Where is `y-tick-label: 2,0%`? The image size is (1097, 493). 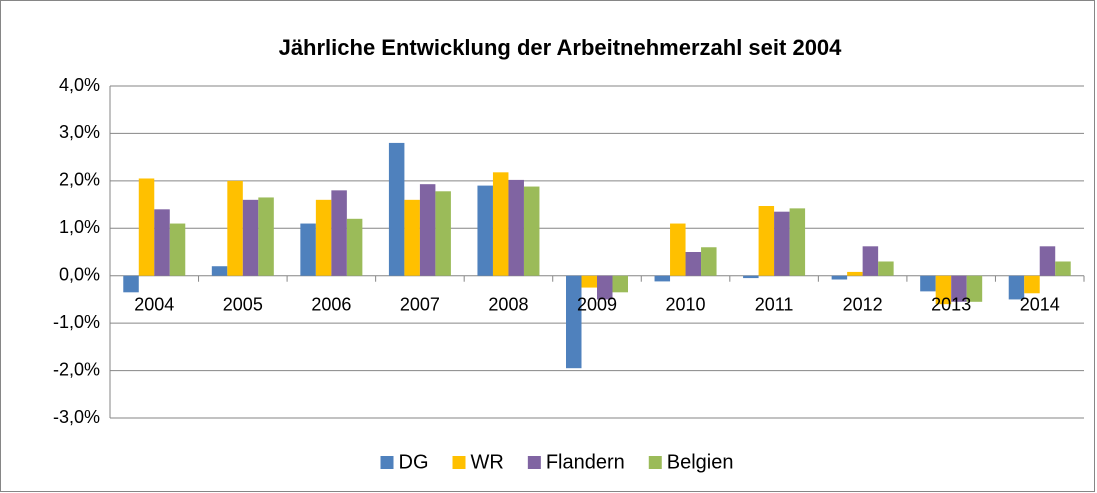 y-tick-label: 2,0% is located at coordinates (79, 180).